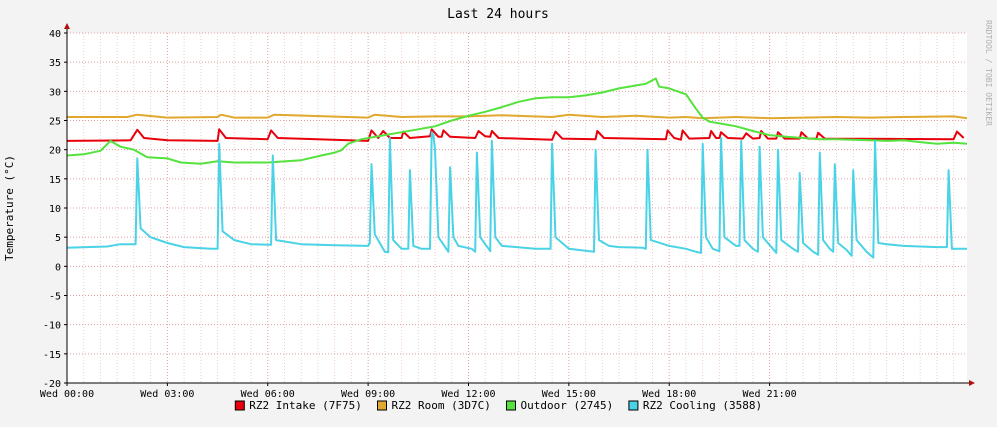  I want to click on y-axis-ticks: 40 35 30 25 20 15 10 5 0 -5 -10 -15 -20, so click(55, 209).